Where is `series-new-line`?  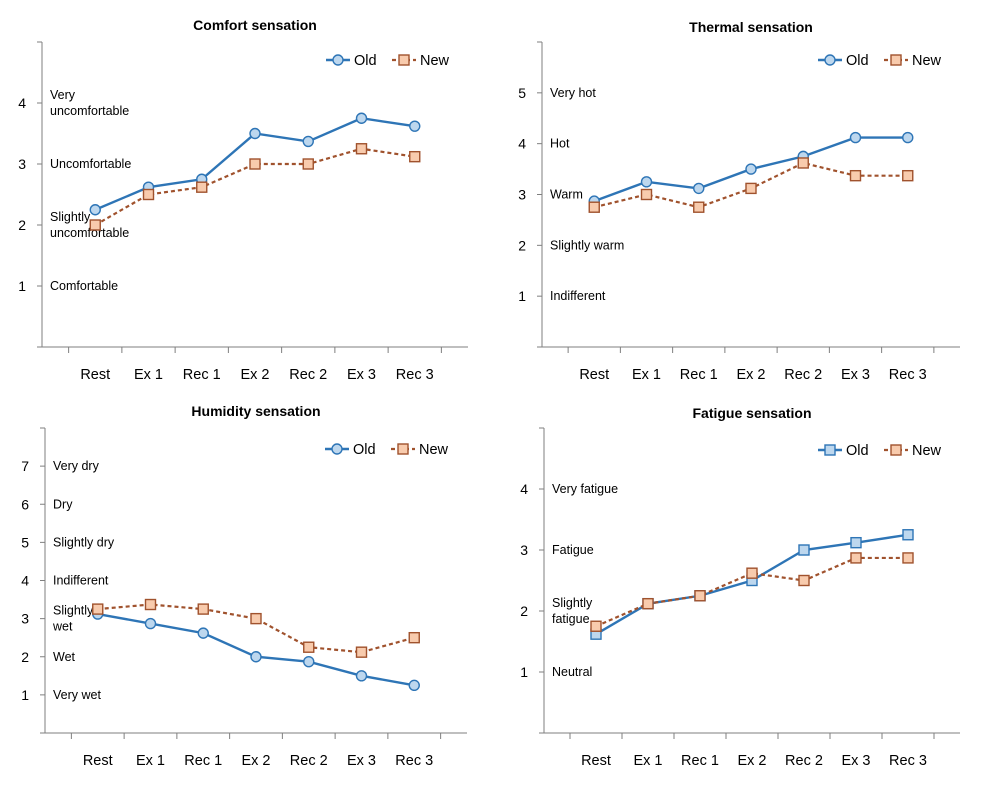
series-new-line is located at coordinates (256, 628).